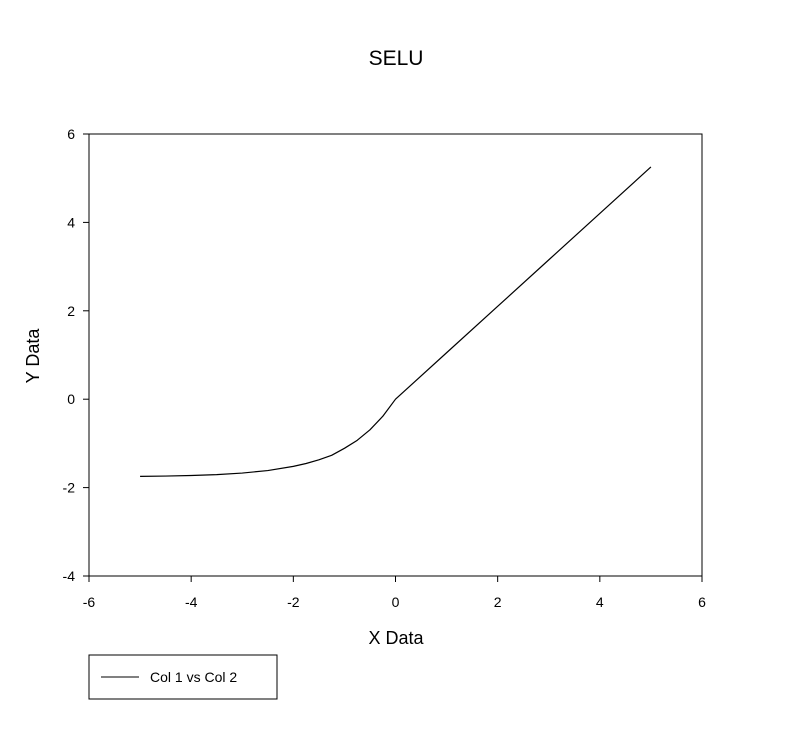 The image size is (790, 746). Describe the element at coordinates (396, 602) in the screenshot. I see `x-tick-label: 0` at that location.